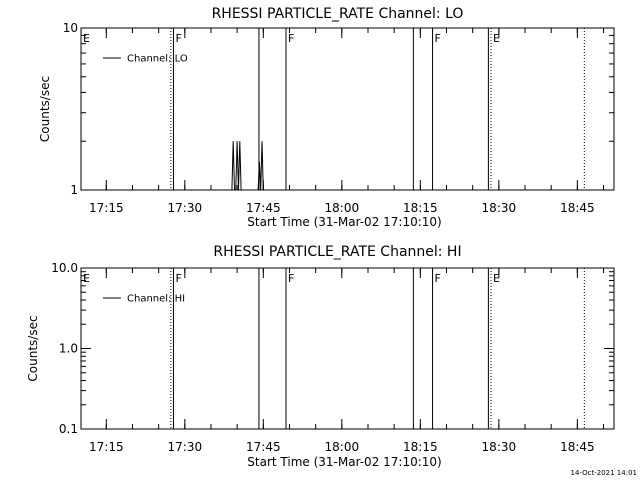  Describe the element at coordinates (604, 473) in the screenshot. I see `timestamp-stamp: 14-Oct-2021 14:01` at that location.